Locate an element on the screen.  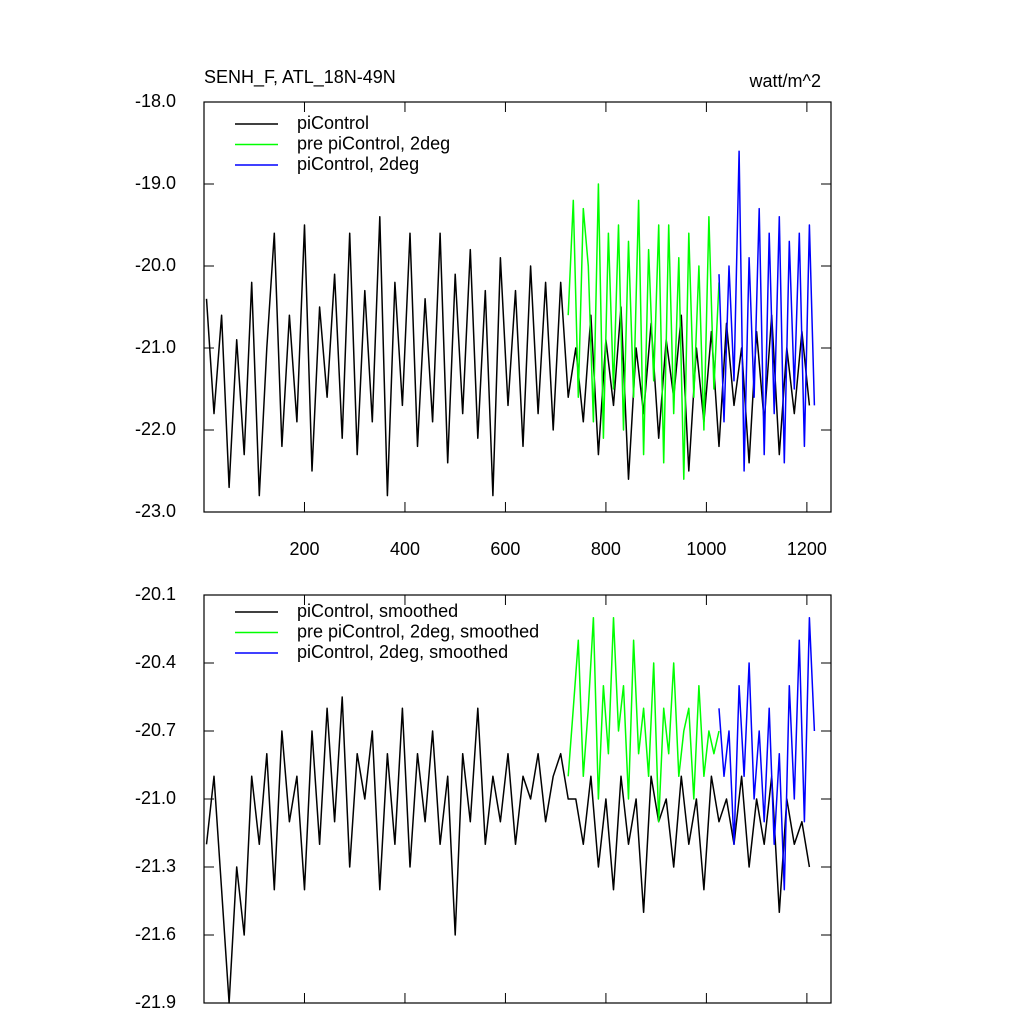
x-tick-label: 1200 is located at coordinates (807, 549).